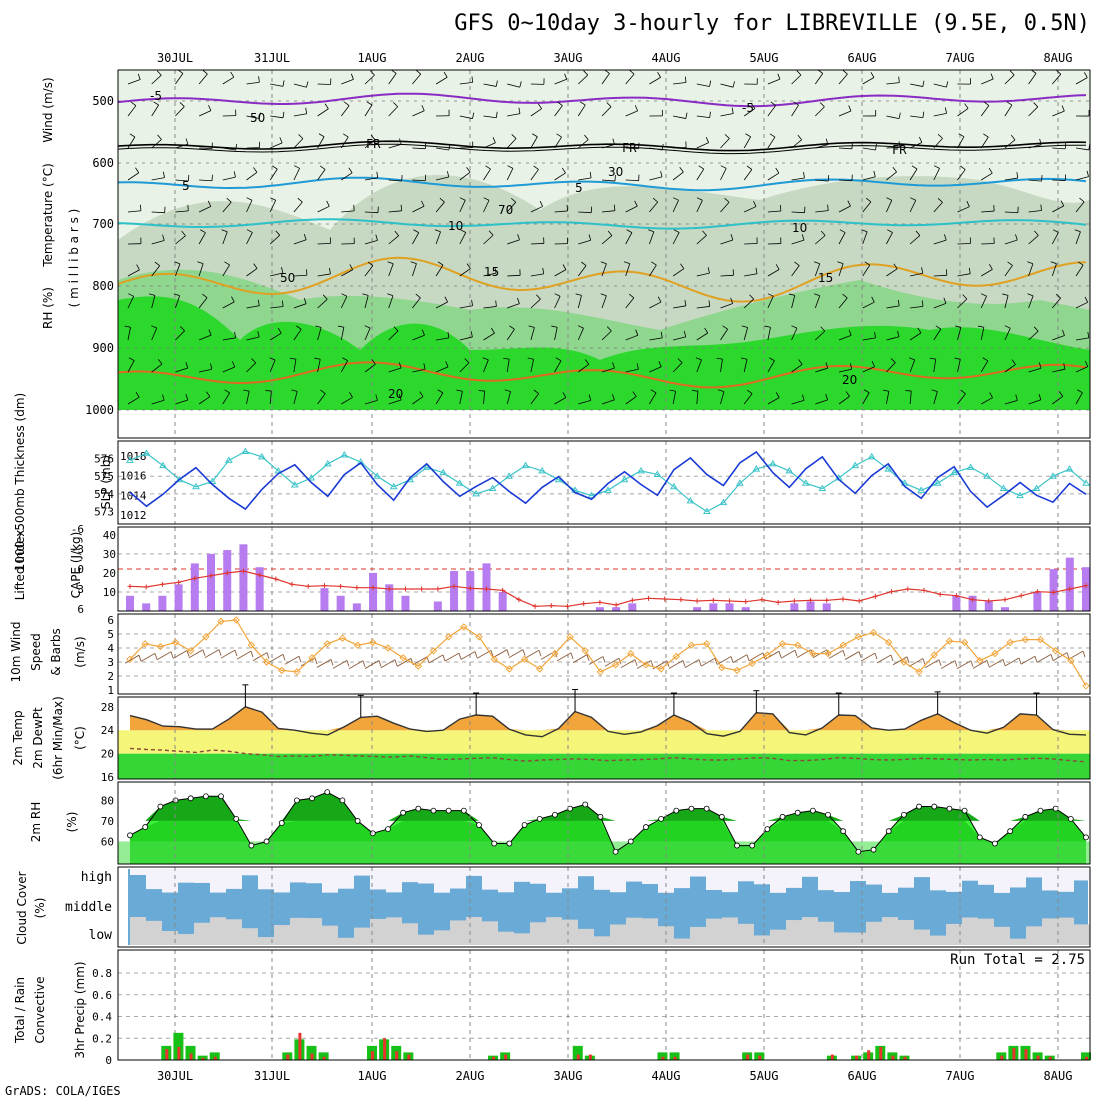 The height and width of the screenshot is (1100, 1100). Describe the element at coordinates (356, 607) in the screenshot. I see `cape-bar` at that location.